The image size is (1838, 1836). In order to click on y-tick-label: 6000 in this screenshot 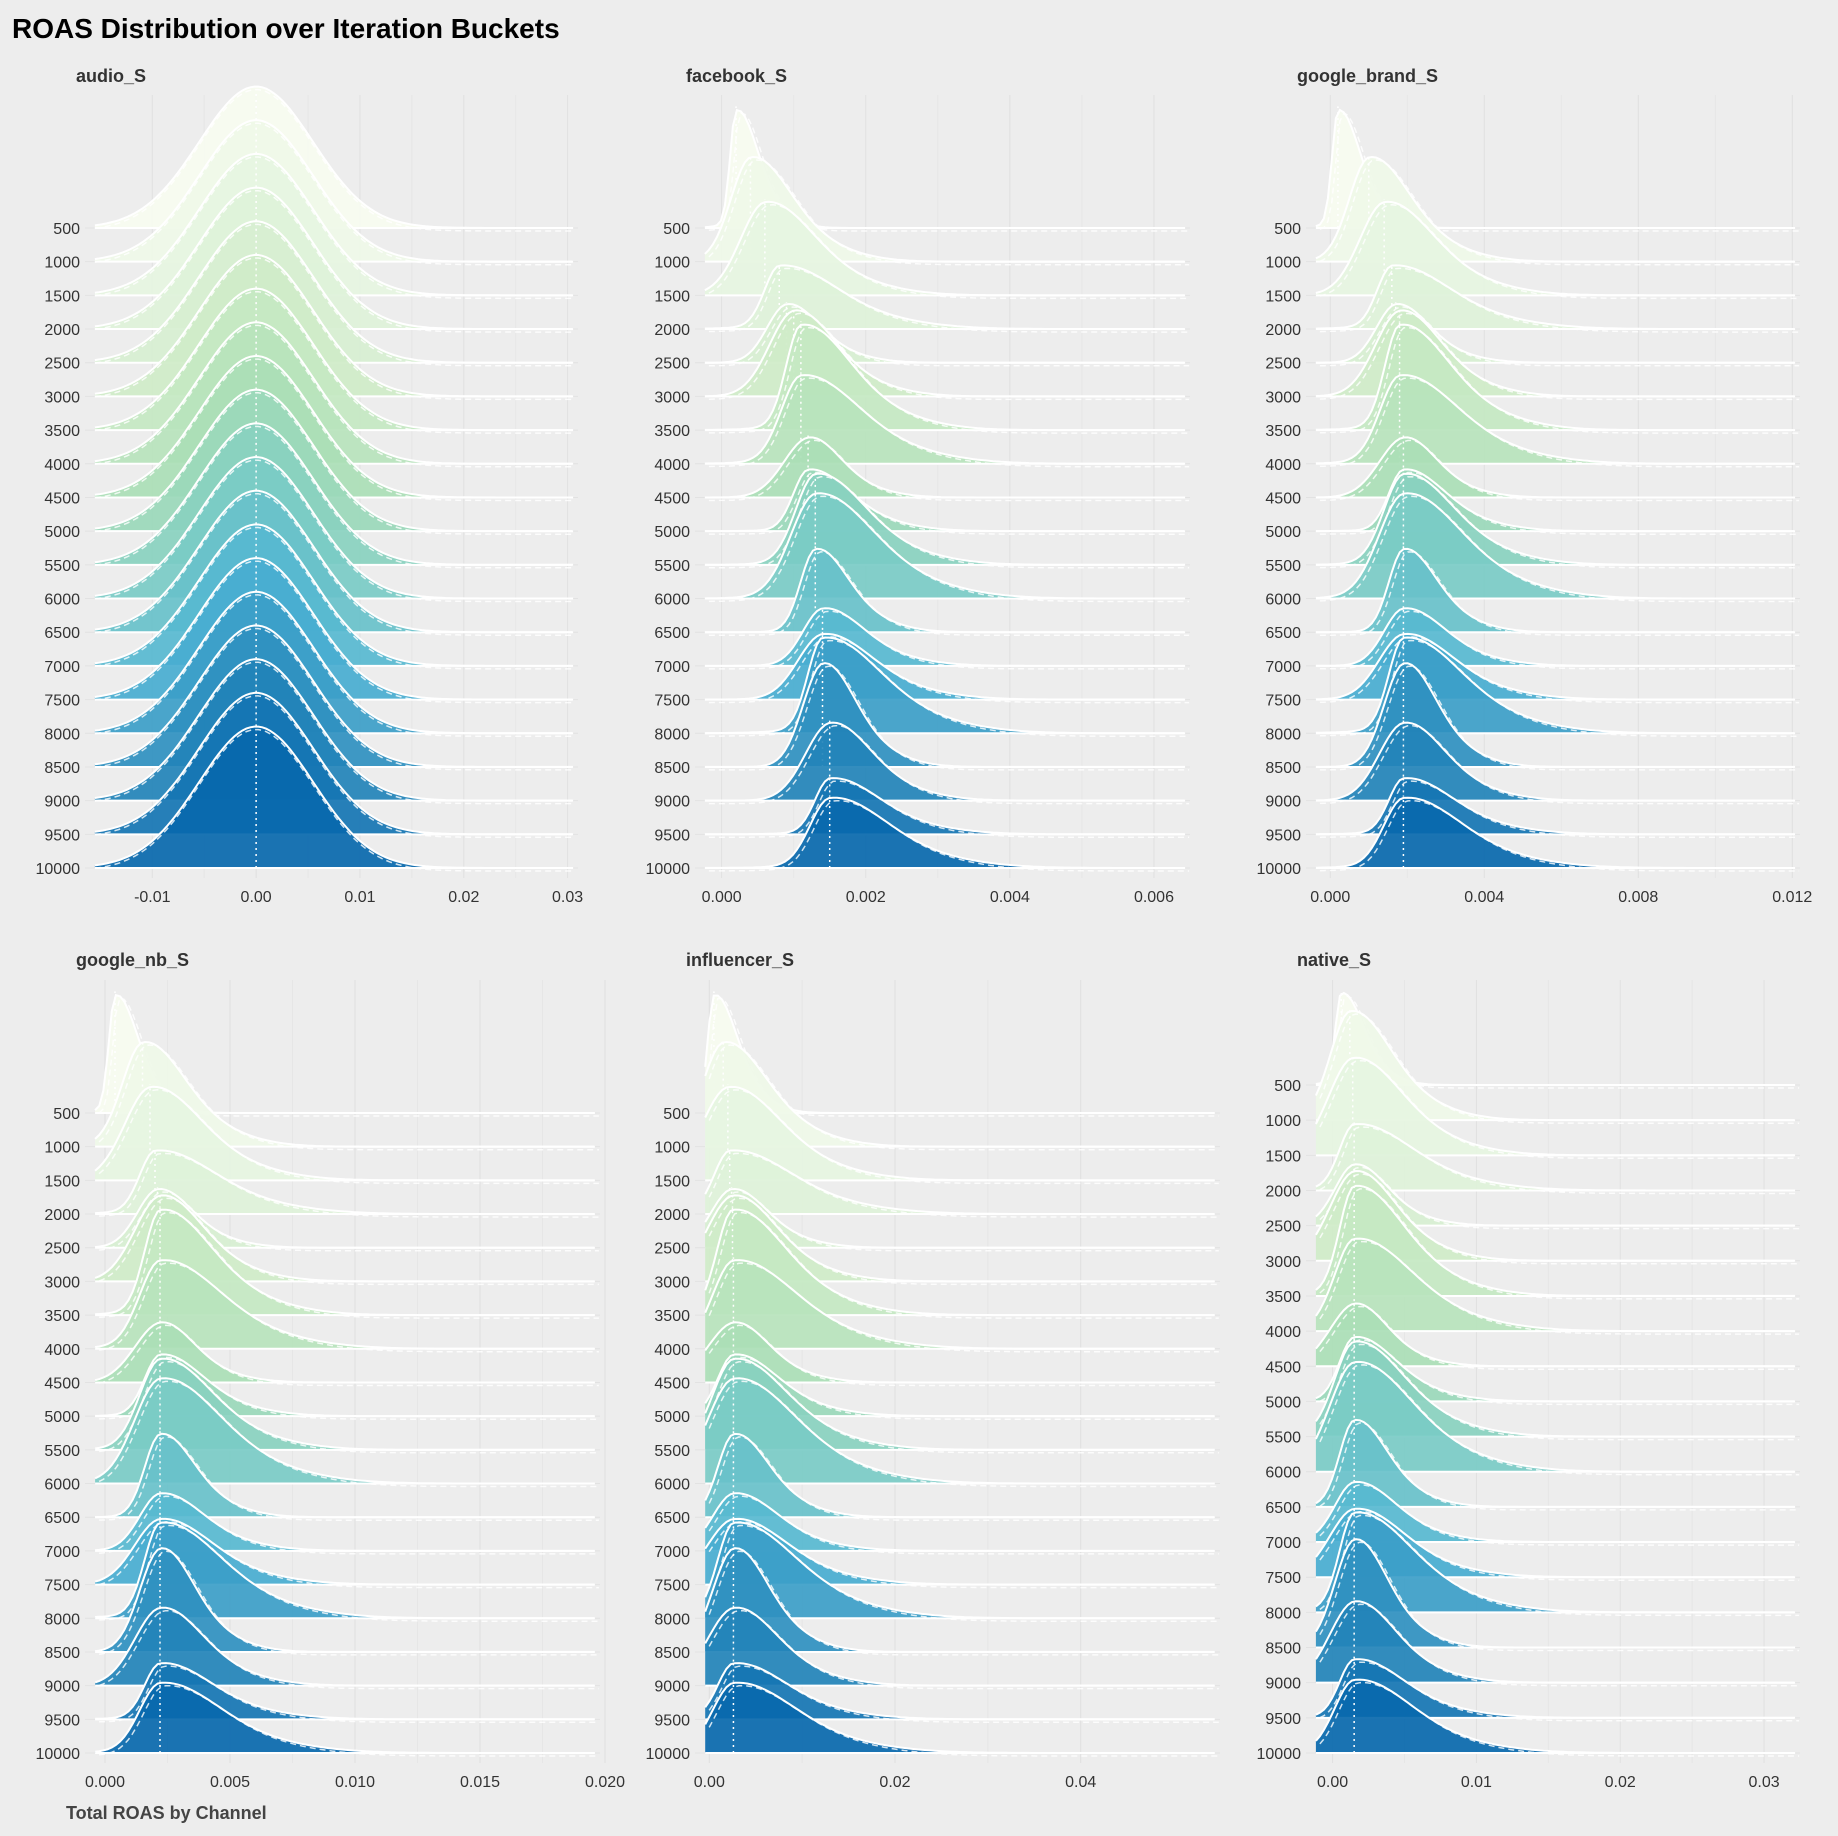, I will do `click(672, 600)`.